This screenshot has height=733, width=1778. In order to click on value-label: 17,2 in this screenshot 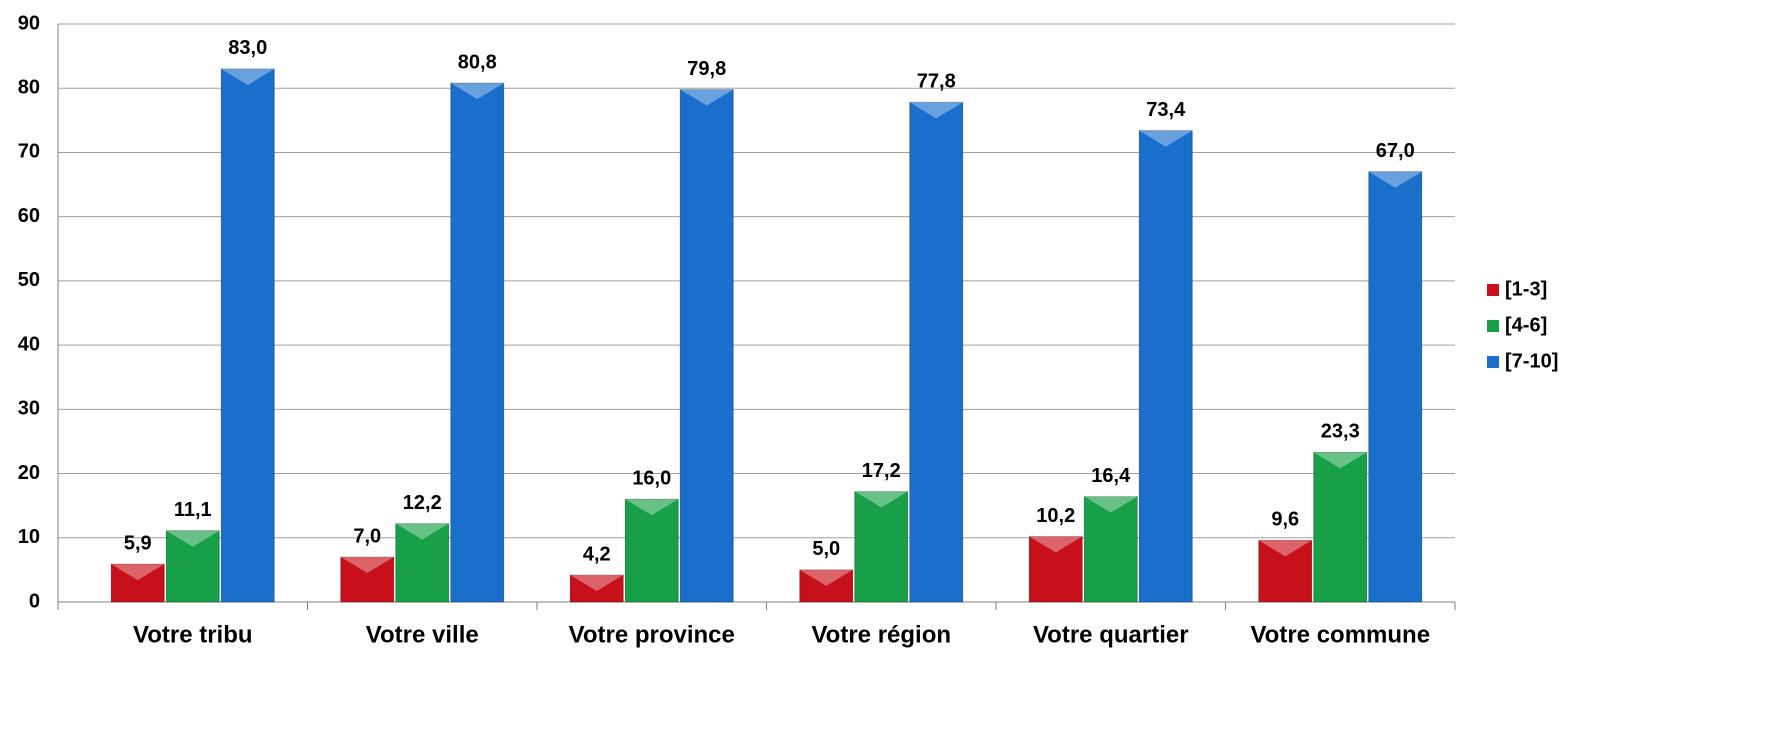, I will do `click(881, 471)`.